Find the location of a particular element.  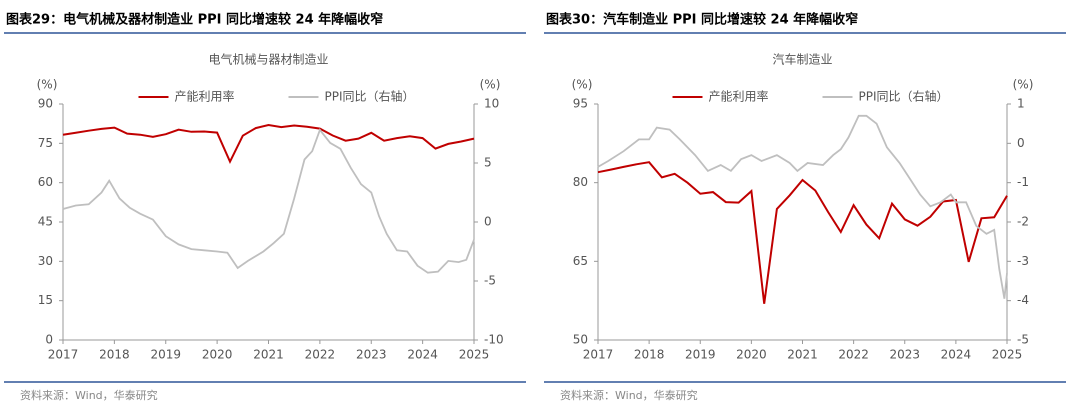

y-tick-label: 90 is located at coordinates (45, 104).